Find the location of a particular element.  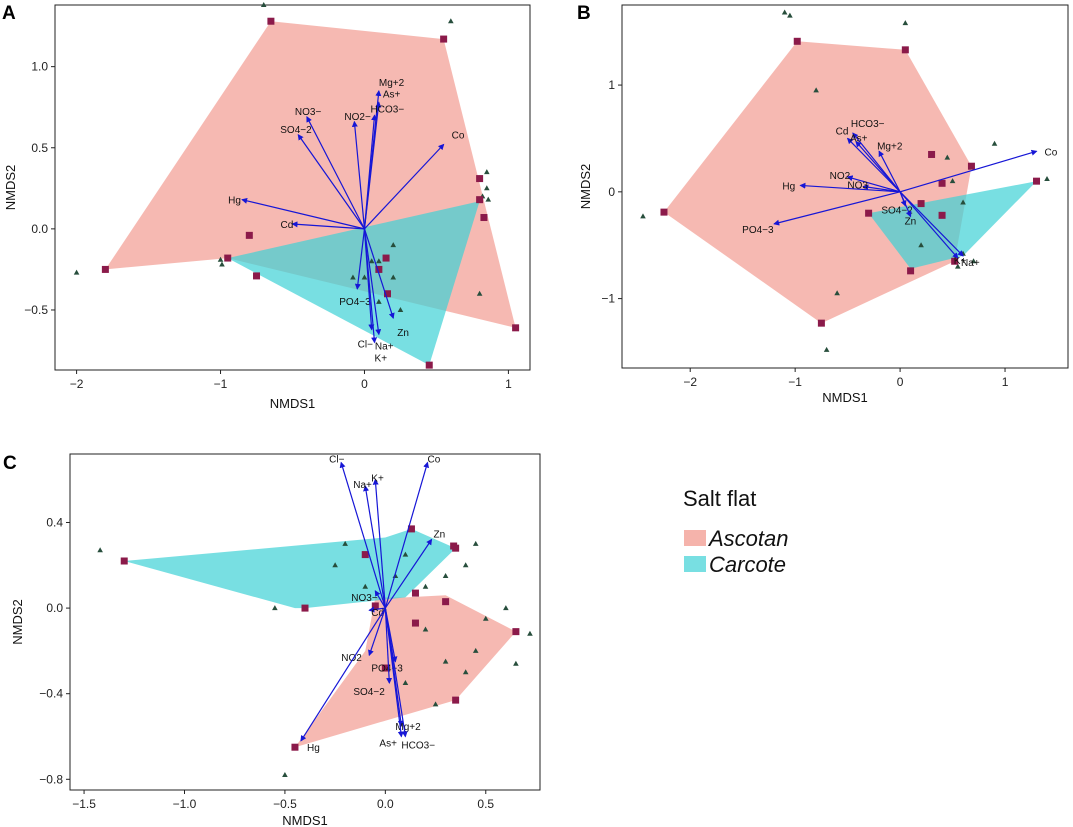

hull-carcote is located at coordinates (290, 568).